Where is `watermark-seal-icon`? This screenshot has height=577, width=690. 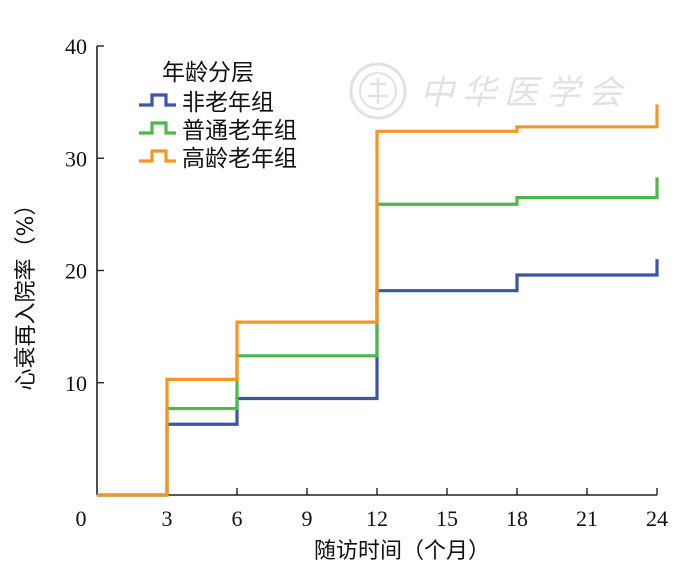
watermark-seal-icon is located at coordinates (378, 91).